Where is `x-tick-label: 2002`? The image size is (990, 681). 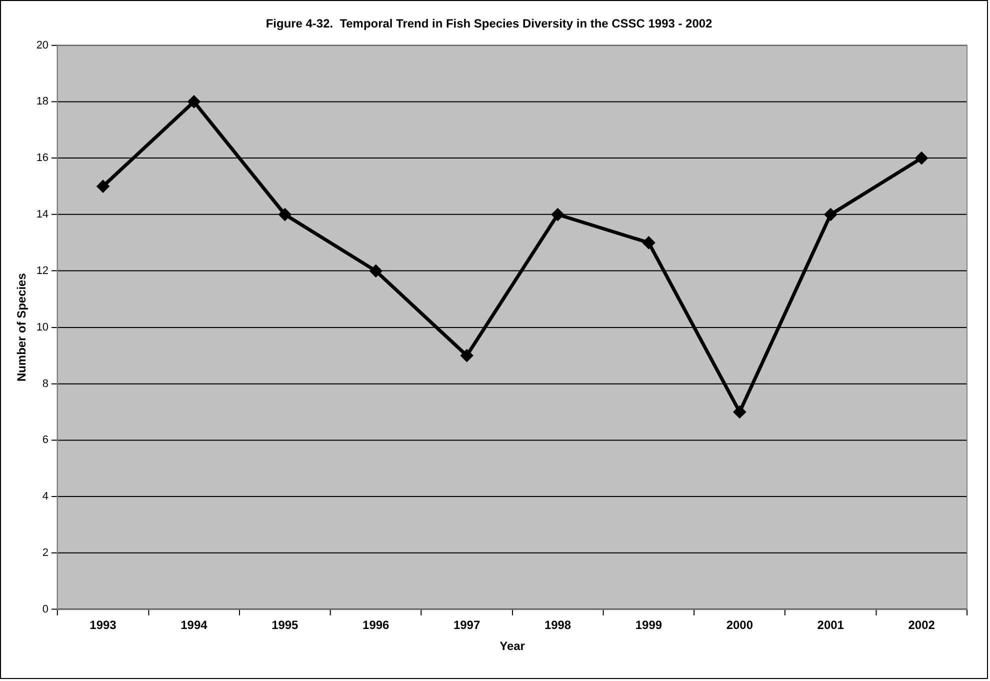 x-tick-label: 2002 is located at coordinates (922, 625).